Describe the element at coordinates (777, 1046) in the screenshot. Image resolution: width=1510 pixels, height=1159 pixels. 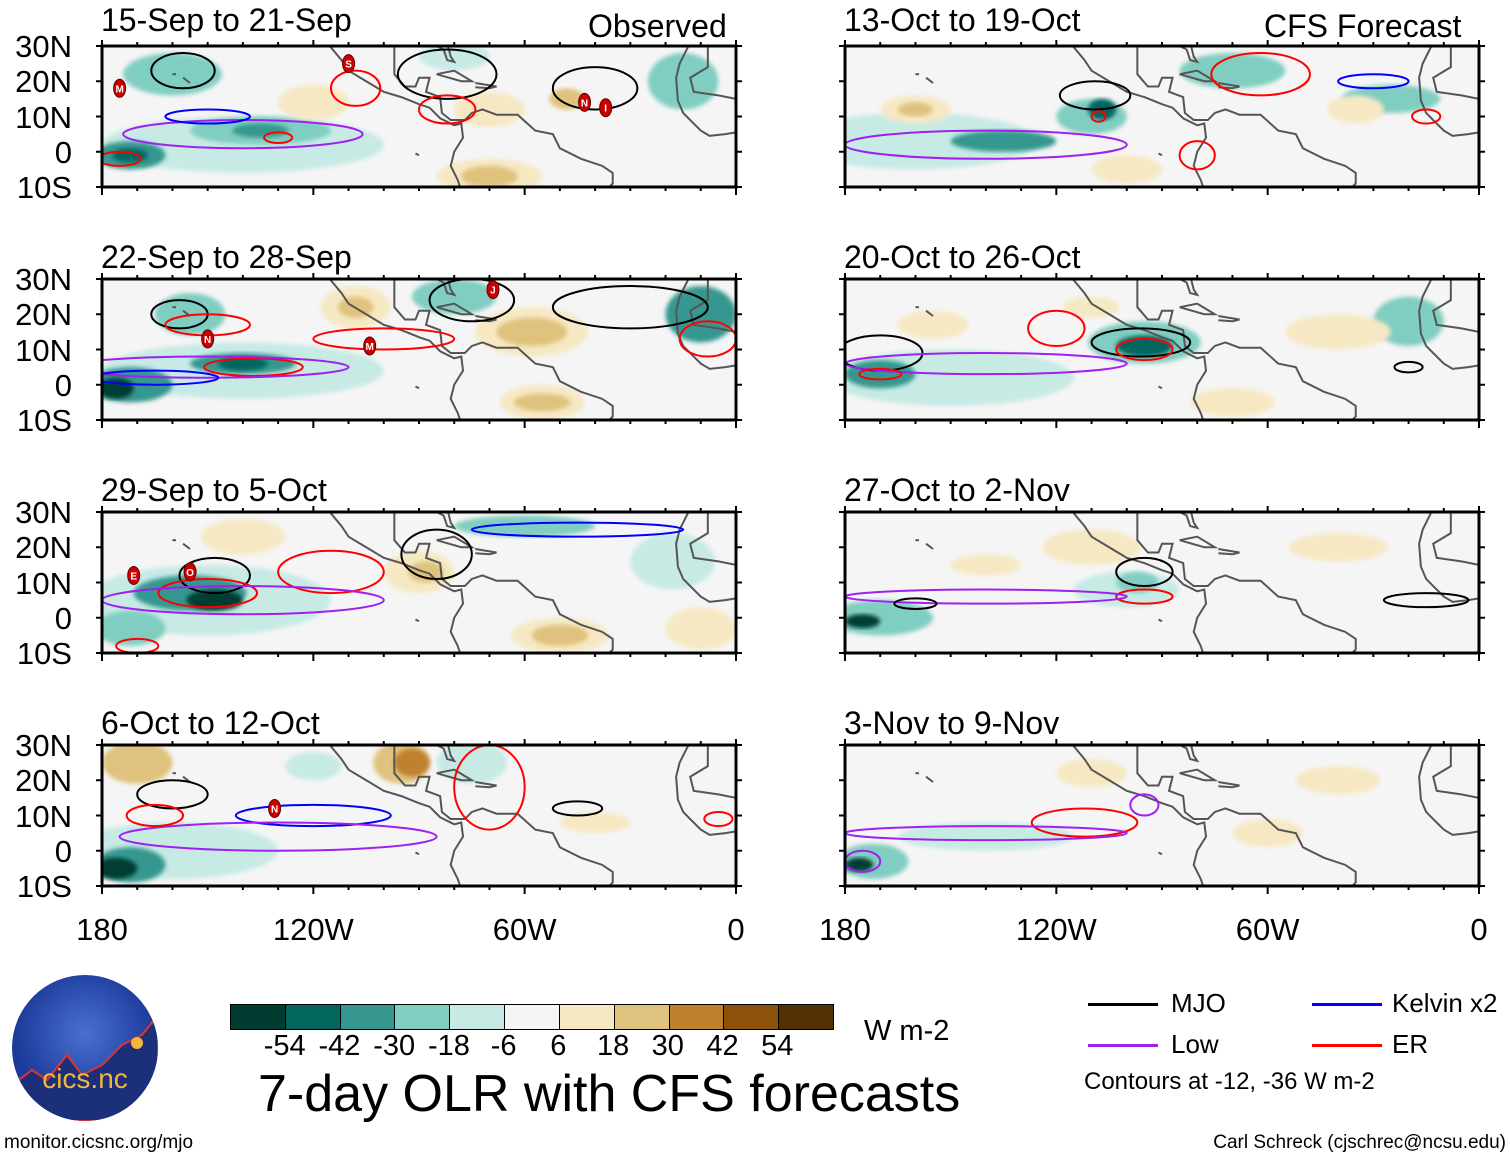
I see `colorbar-label: 54` at that location.